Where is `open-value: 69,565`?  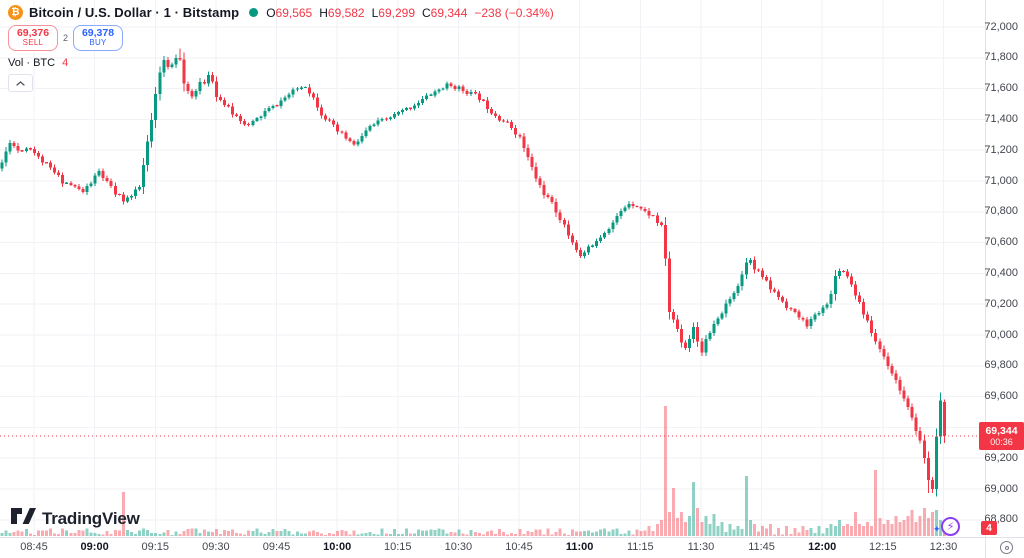 open-value: 69,565 is located at coordinates (294, 12).